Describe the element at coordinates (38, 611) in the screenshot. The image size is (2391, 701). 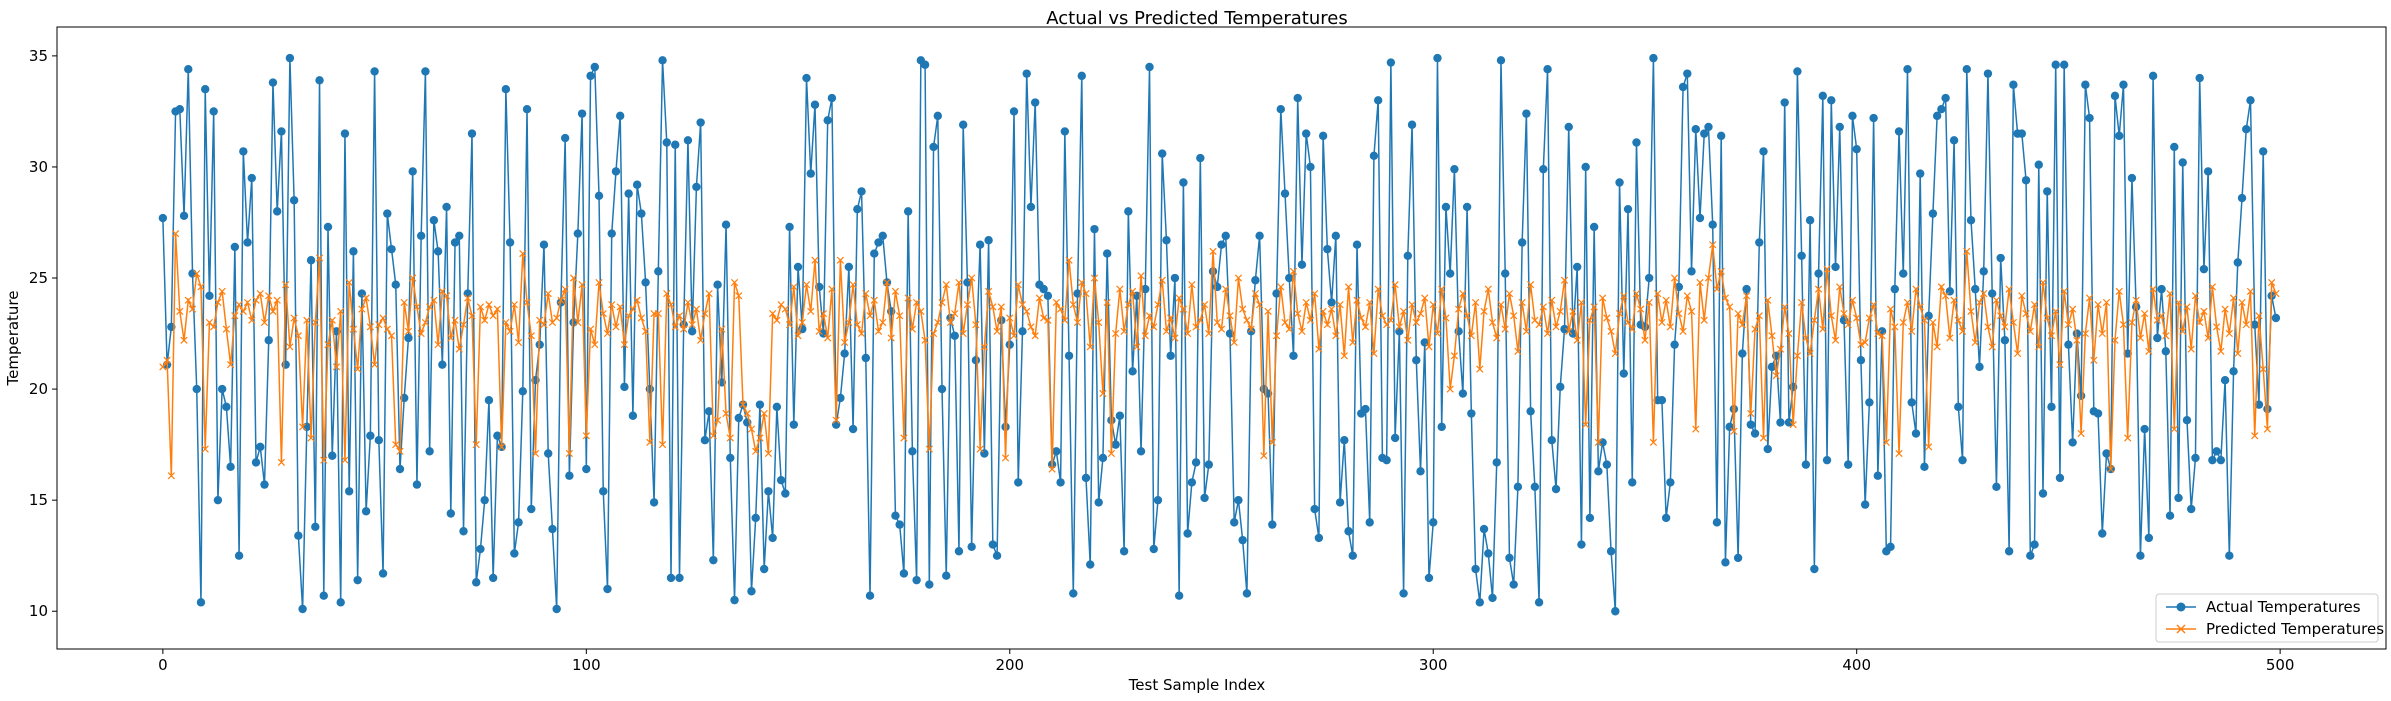
I see `y-tick-label: 10` at that location.